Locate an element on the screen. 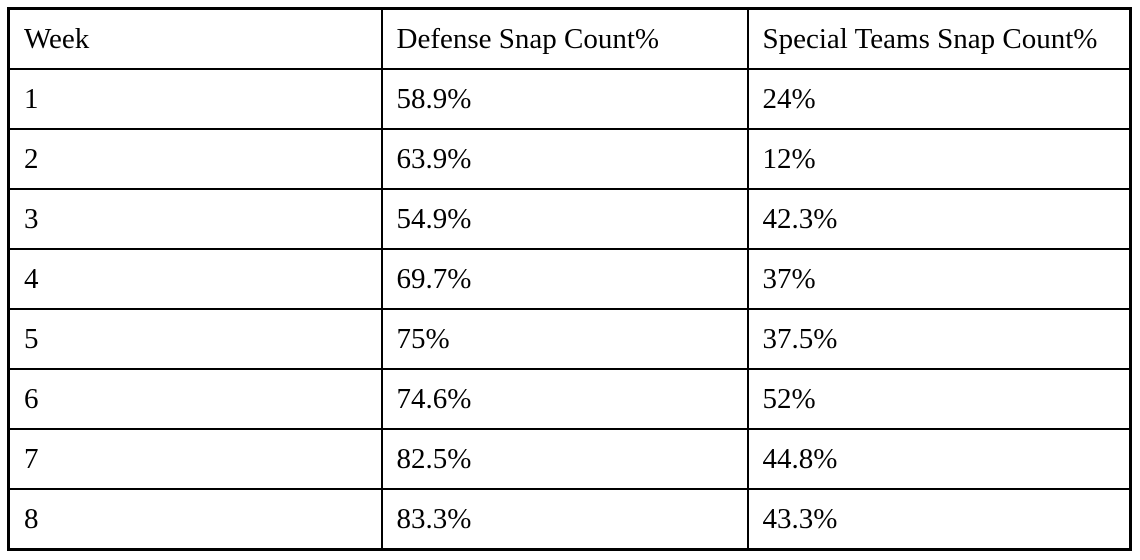 The height and width of the screenshot is (560, 1140). table-row: 4 69.7% 37% is located at coordinates (569, 279).